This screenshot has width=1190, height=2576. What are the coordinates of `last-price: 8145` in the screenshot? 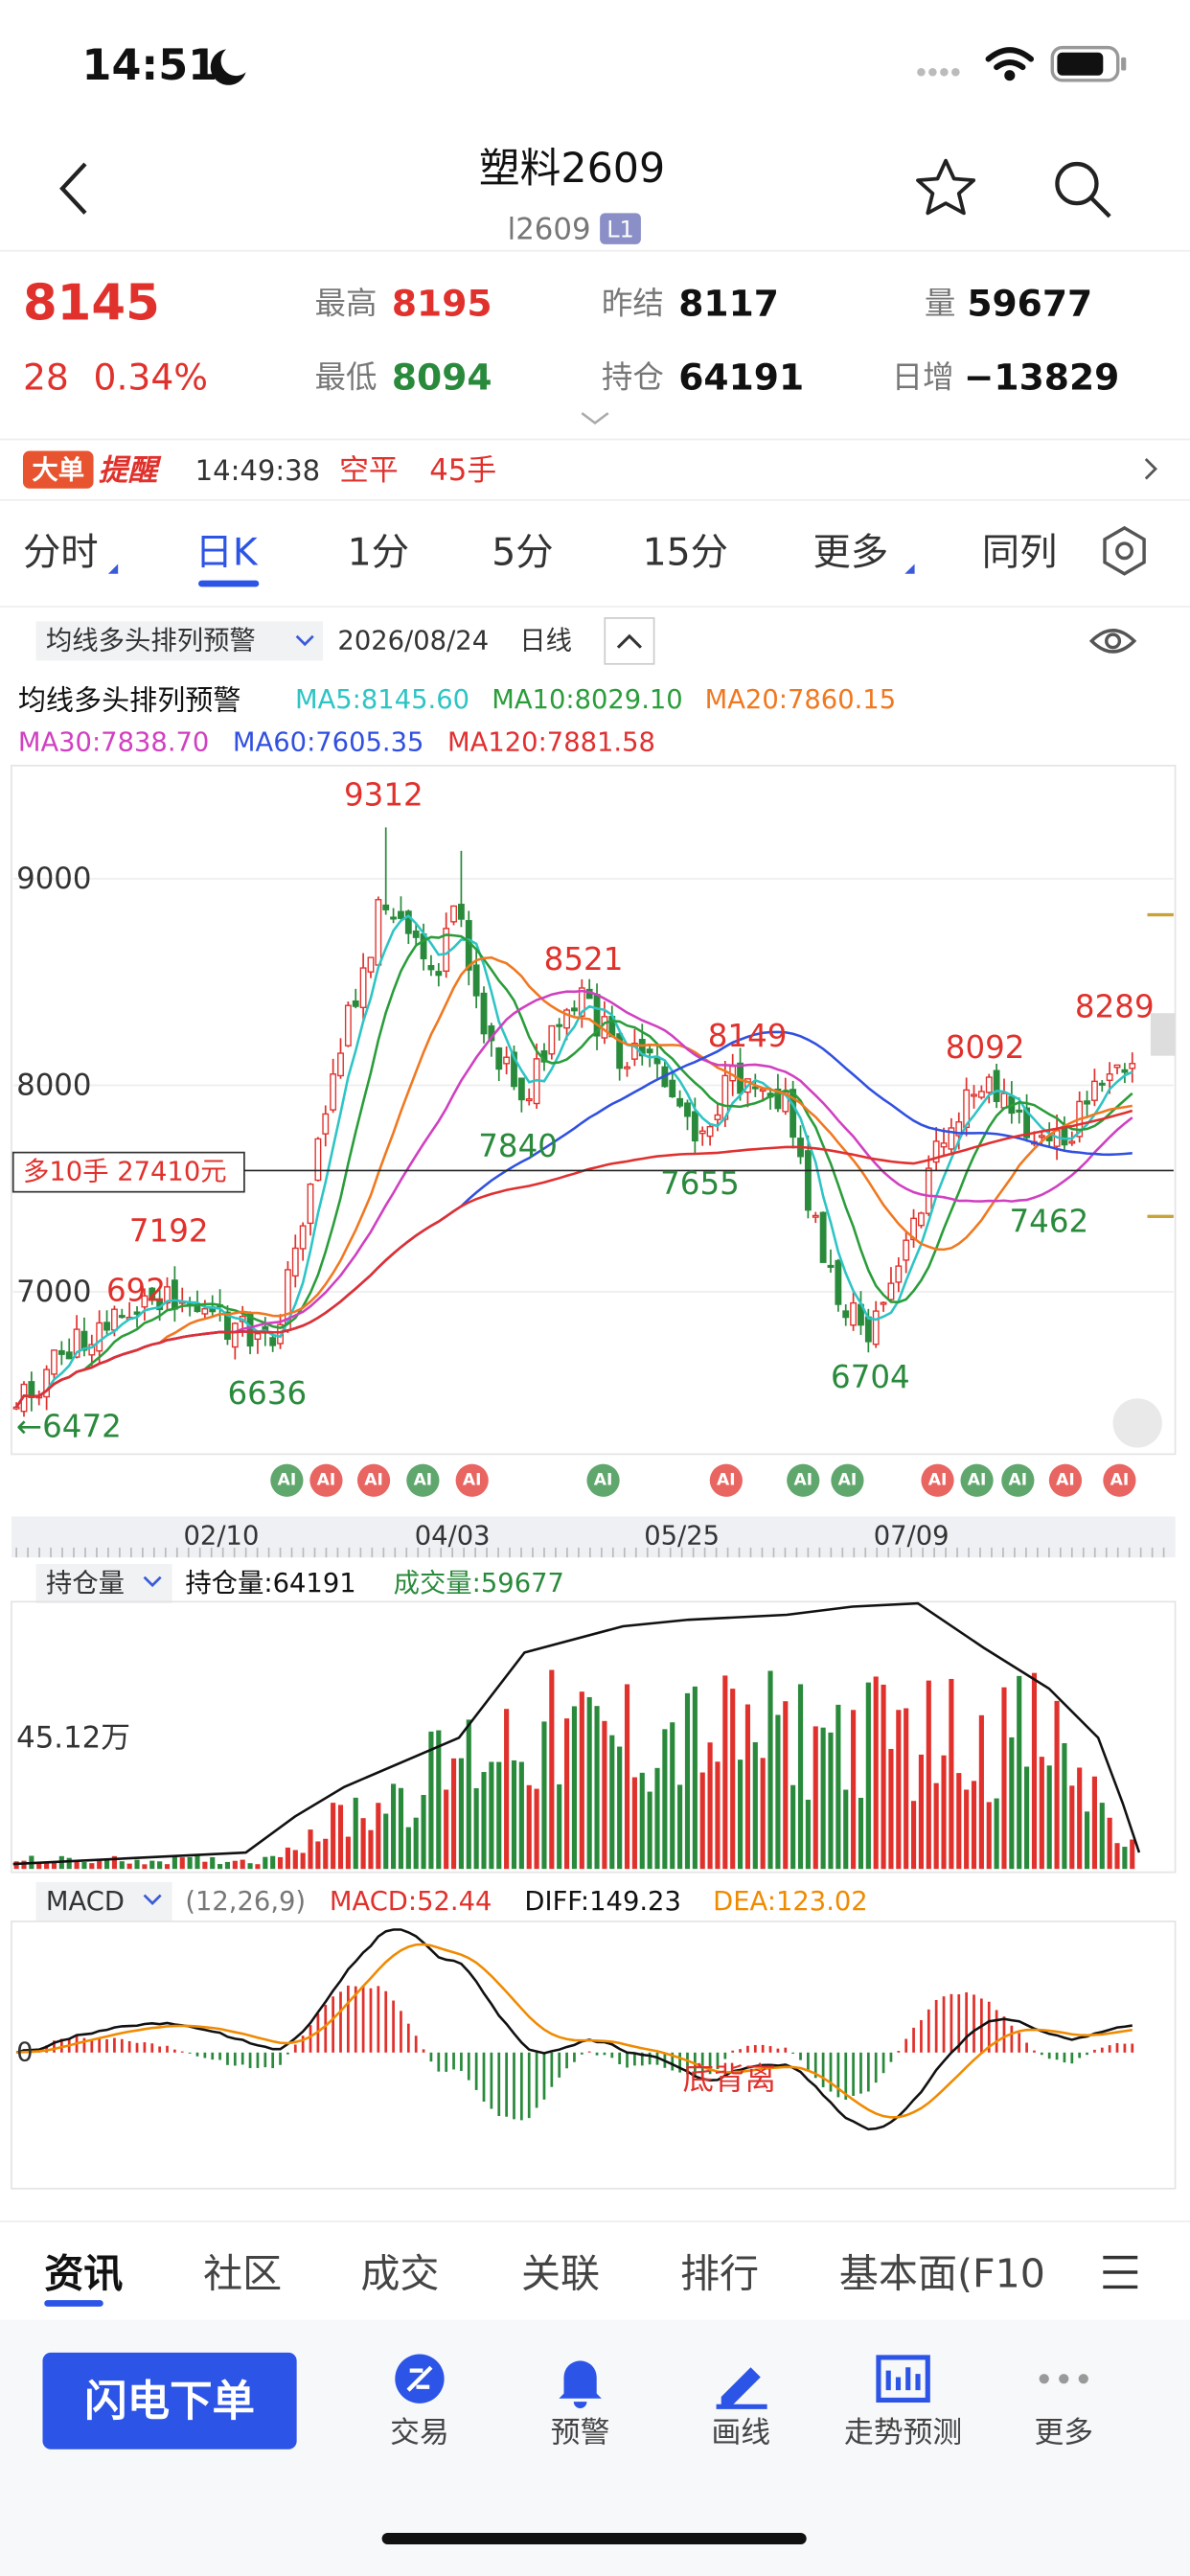 It's located at (91, 303).